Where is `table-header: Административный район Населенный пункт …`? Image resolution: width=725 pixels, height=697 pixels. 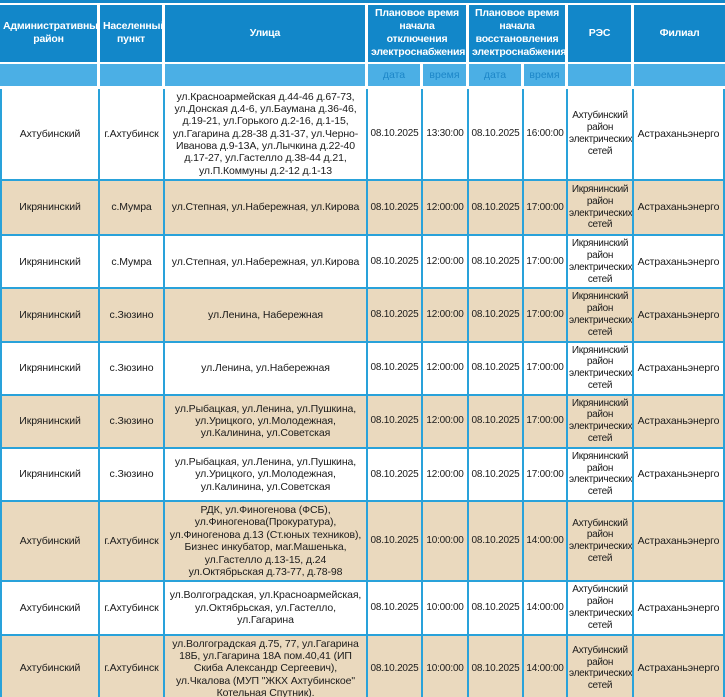 table-header: Административный район Населенный пункт … is located at coordinates (362, 47).